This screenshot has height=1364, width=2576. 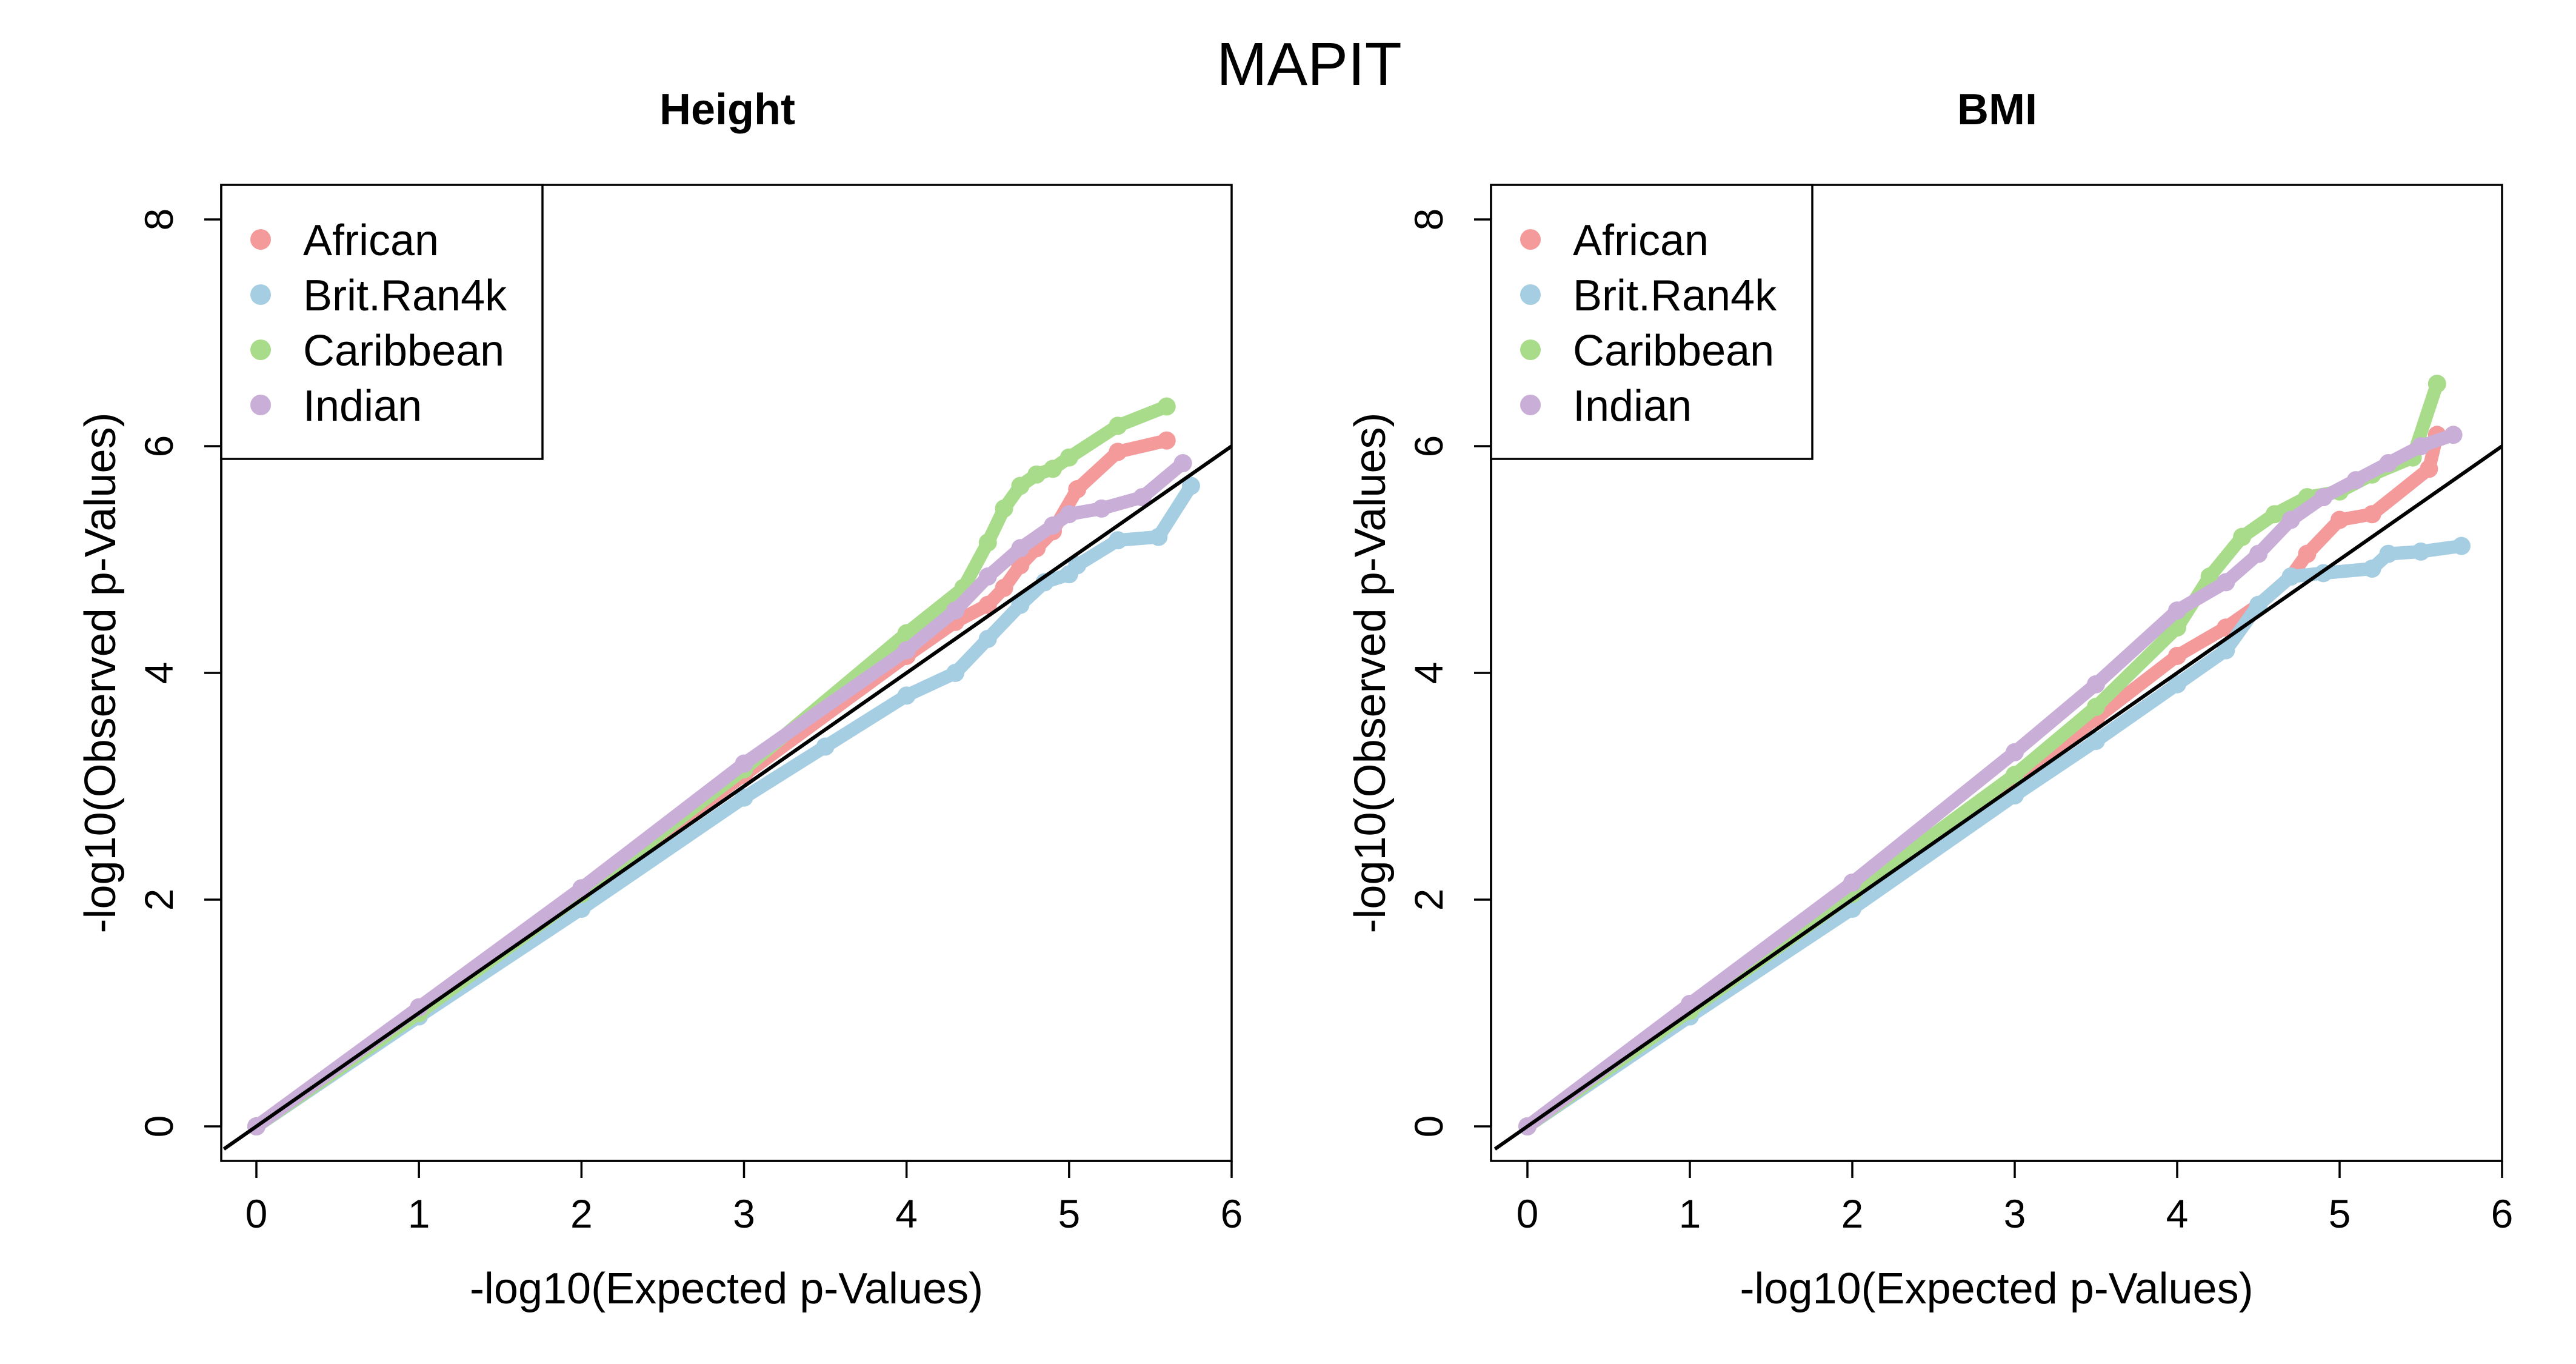 I want to click on x-tick-label: 3, so click(x=744, y=1213).